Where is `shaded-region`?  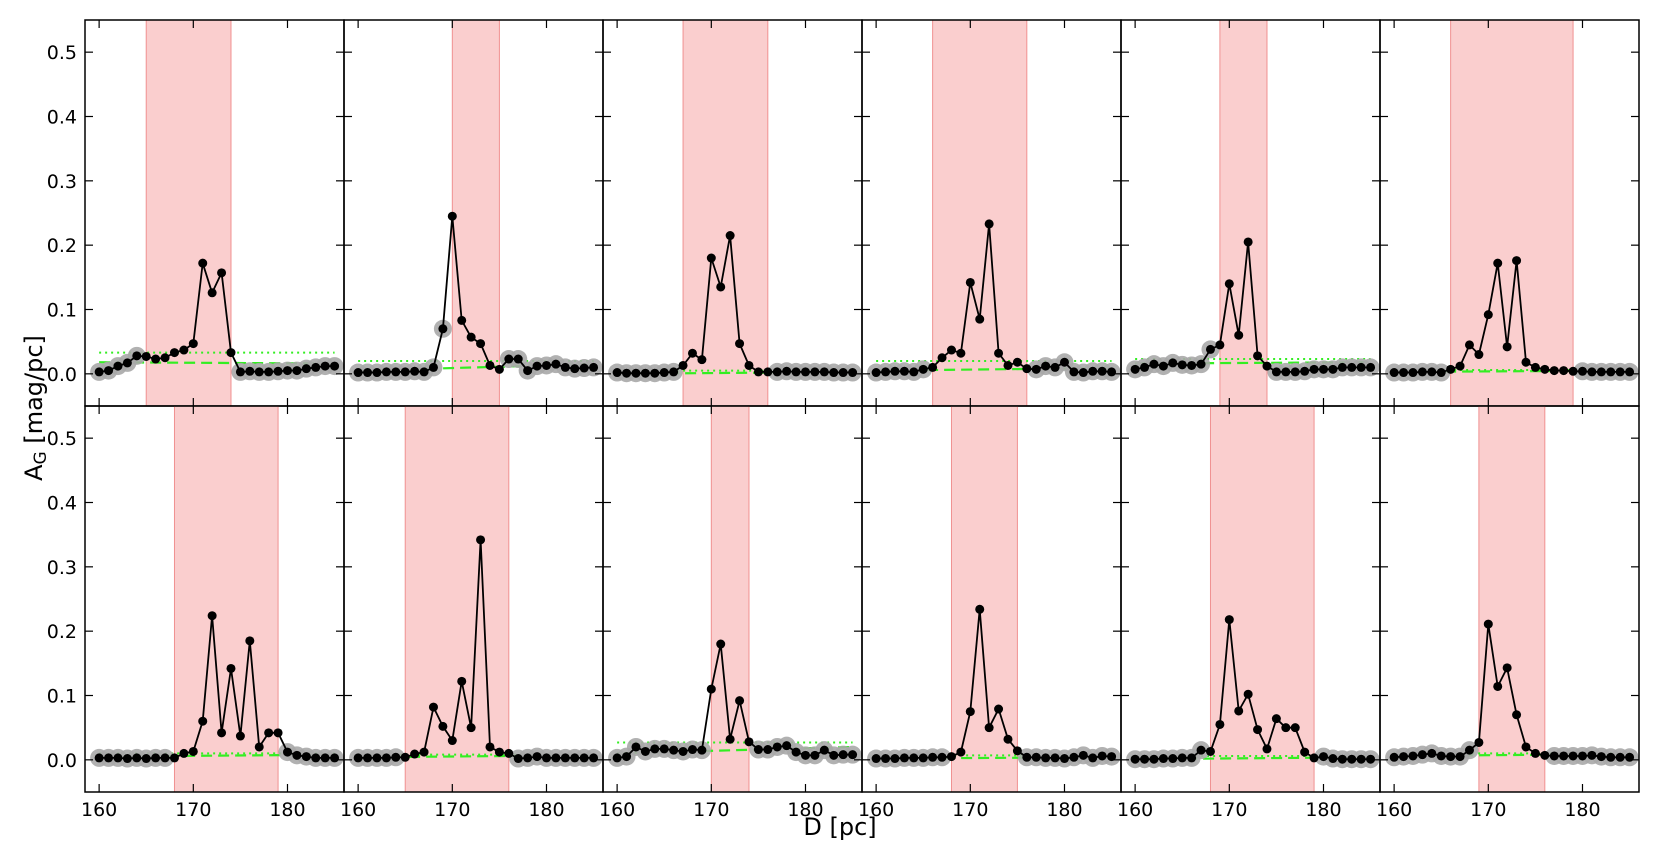
shaded-region is located at coordinates (984, 599).